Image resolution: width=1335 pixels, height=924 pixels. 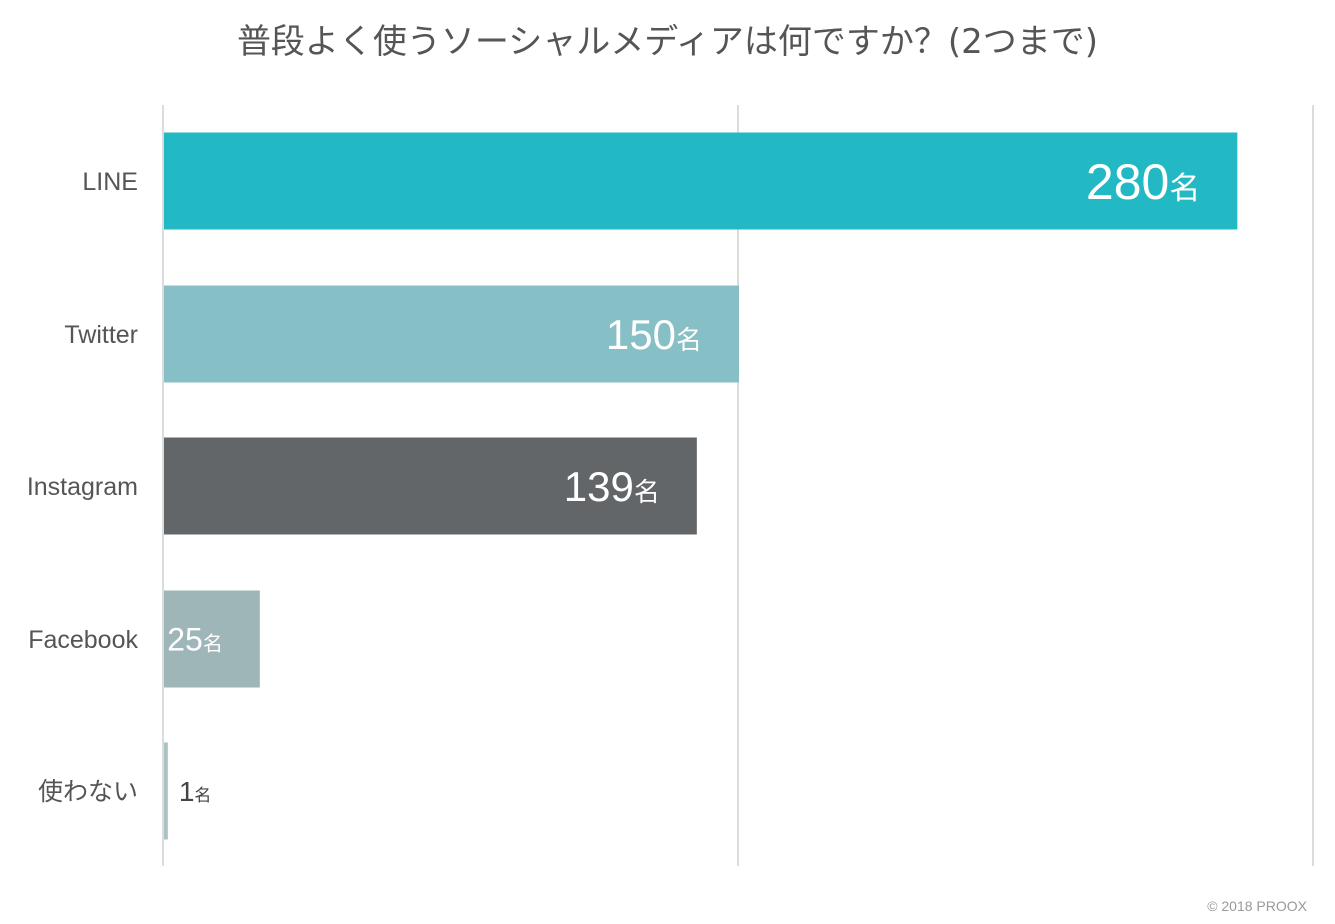 What do you see at coordinates (1143, 182) in the screenshot?
I see `data-label: 280名` at bounding box center [1143, 182].